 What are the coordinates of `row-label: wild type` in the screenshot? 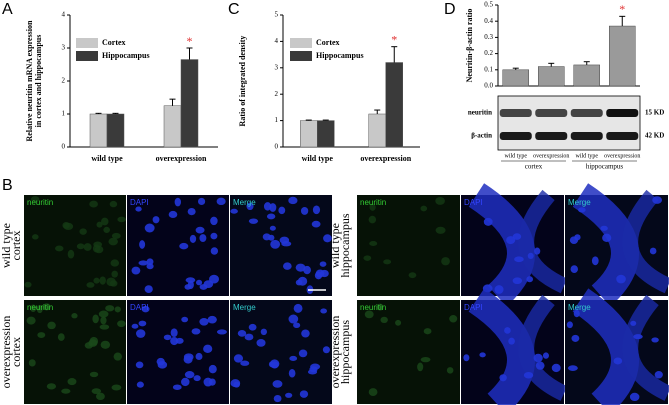 It's located at (335, 245).